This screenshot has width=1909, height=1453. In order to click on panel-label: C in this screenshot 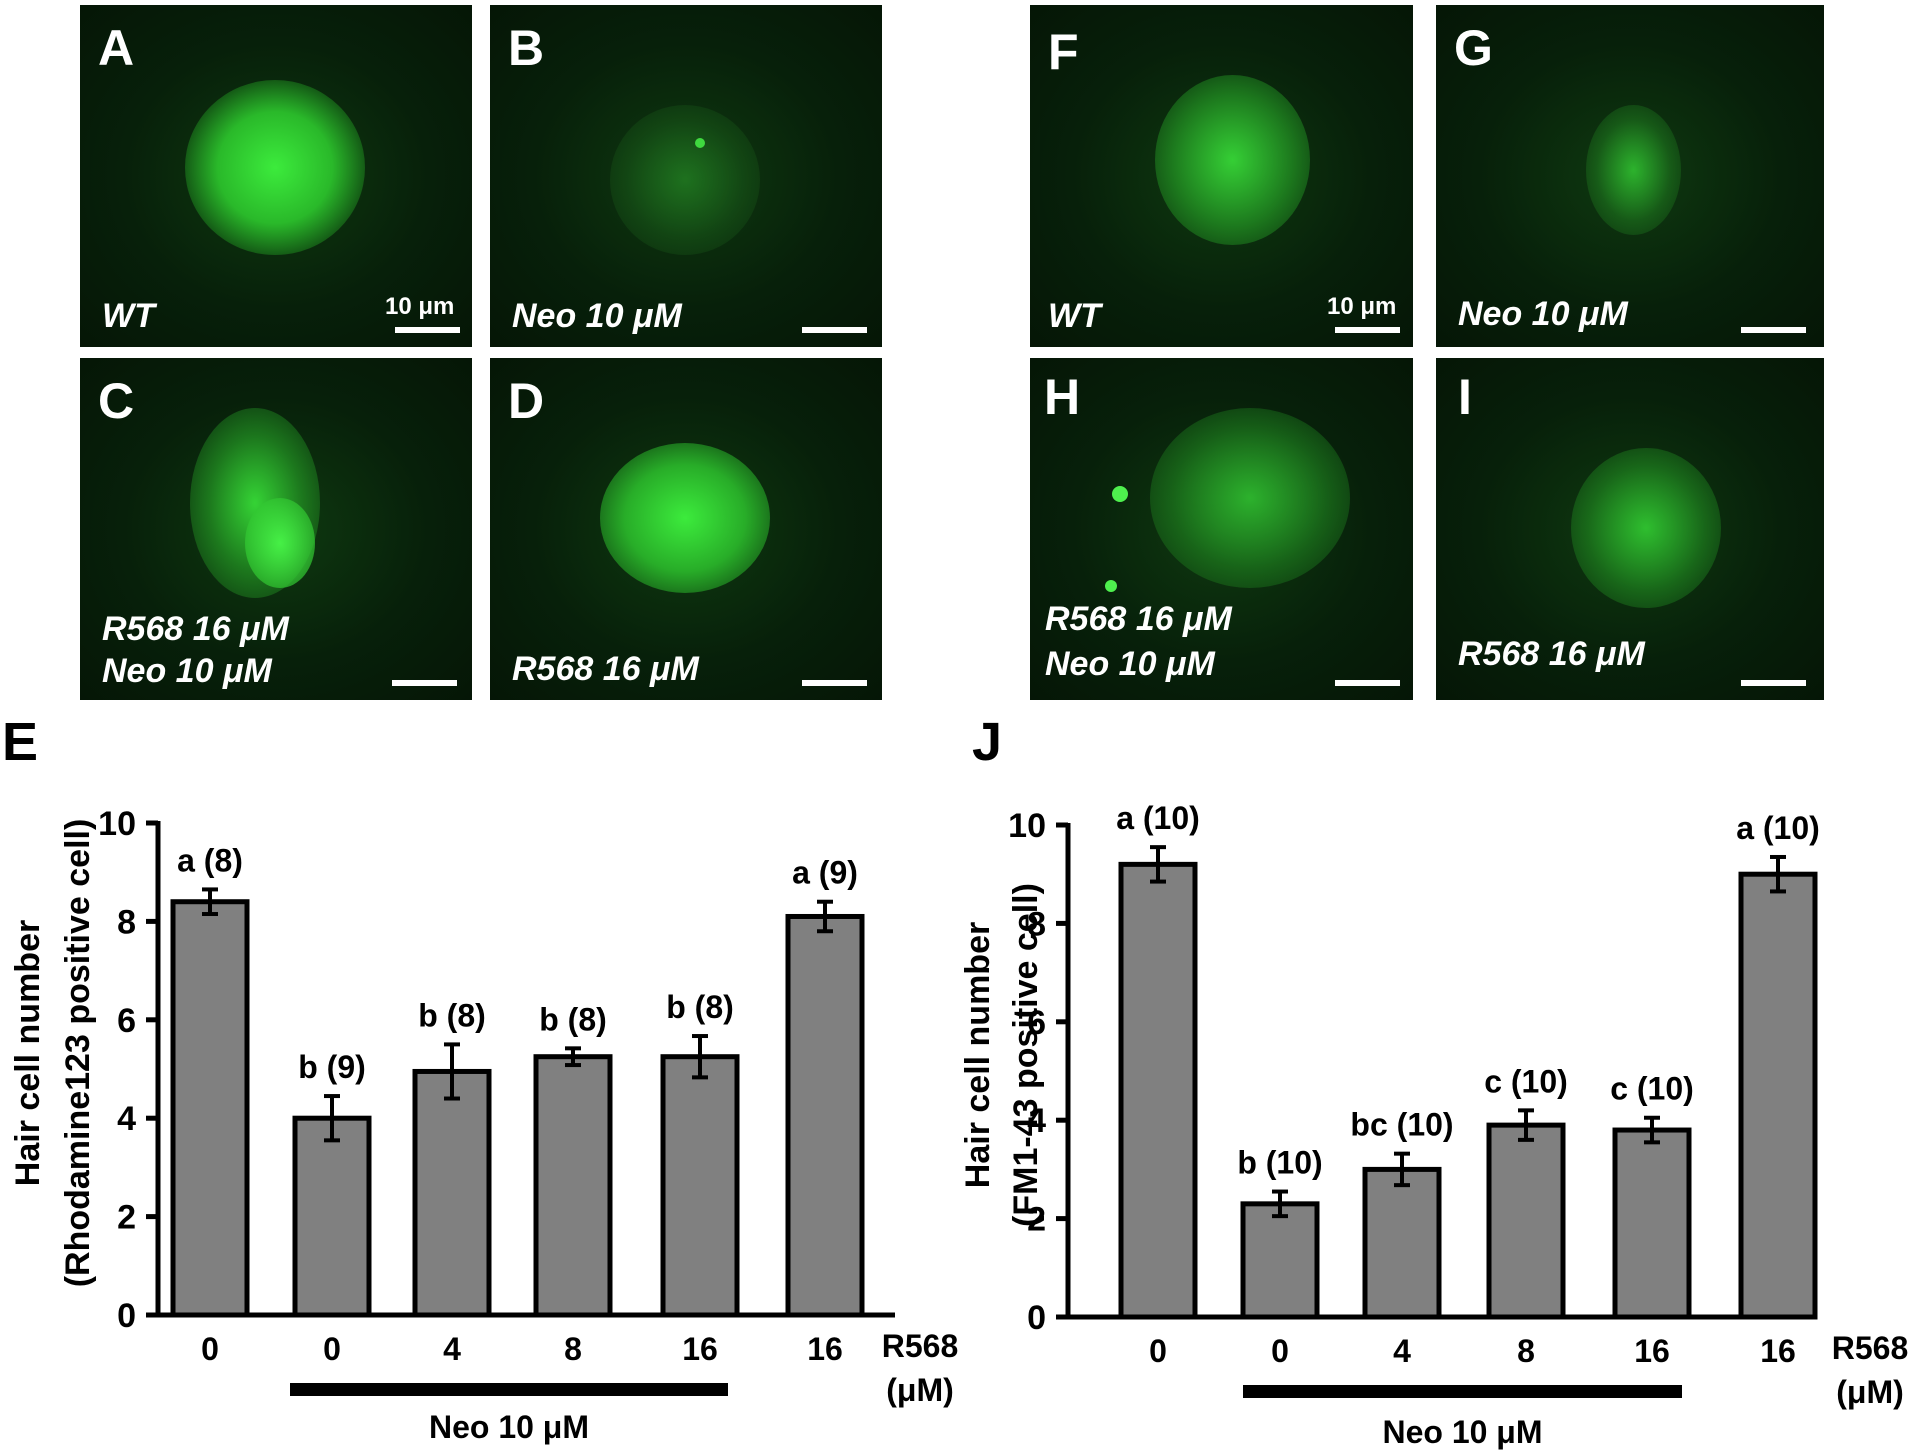, I will do `click(116, 401)`.